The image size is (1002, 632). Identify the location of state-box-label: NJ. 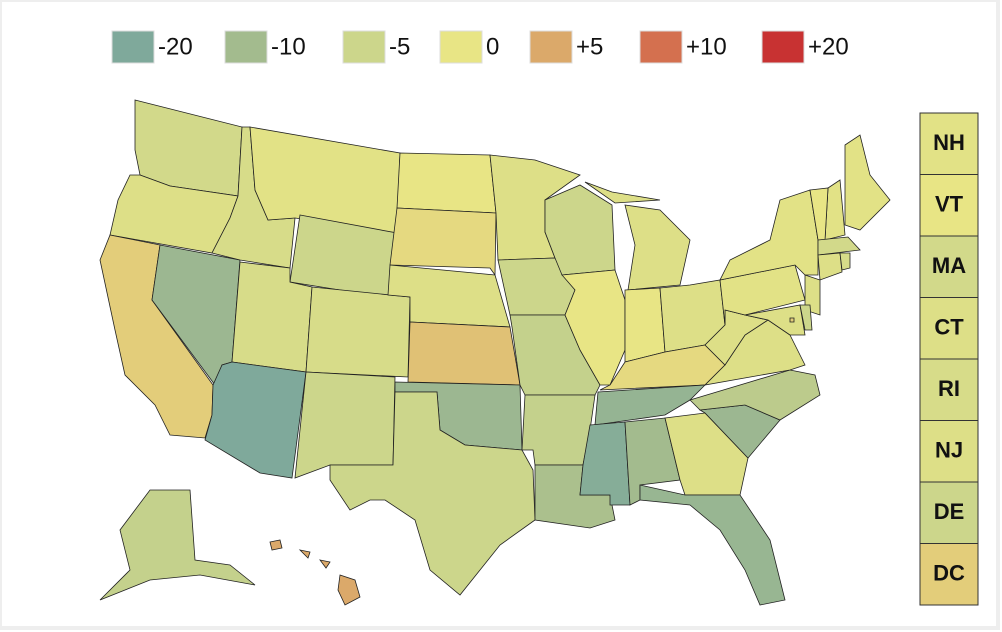
(949, 449).